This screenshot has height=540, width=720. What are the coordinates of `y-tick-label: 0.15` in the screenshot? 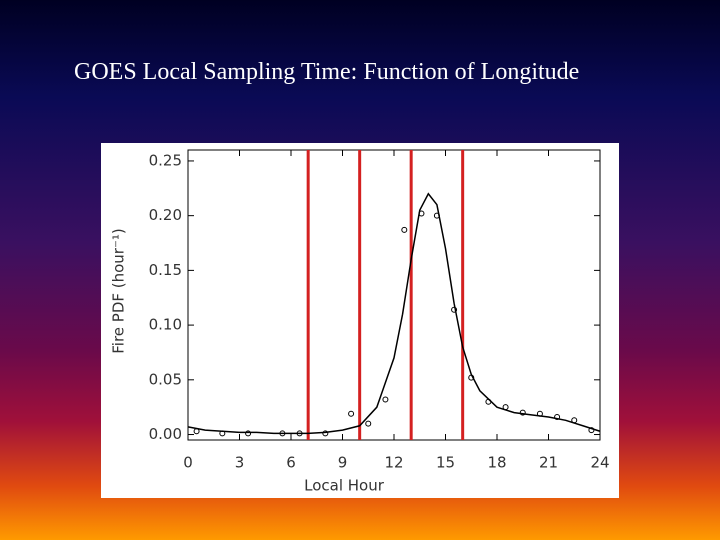 It's located at (165, 270).